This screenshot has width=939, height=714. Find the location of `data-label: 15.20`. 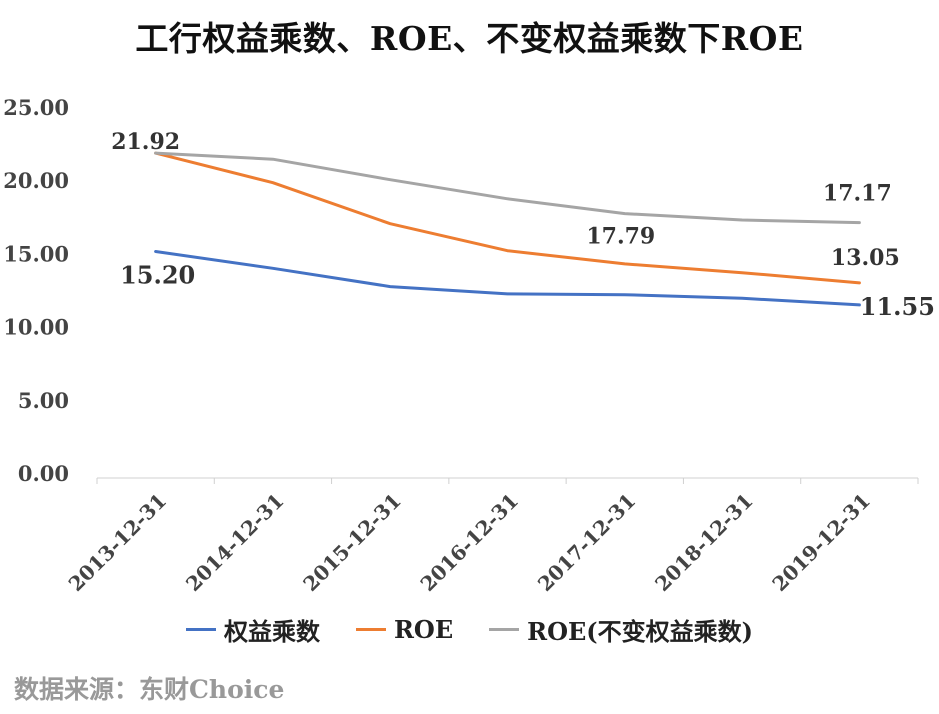

data-label: 15.20 is located at coordinates (157, 274).